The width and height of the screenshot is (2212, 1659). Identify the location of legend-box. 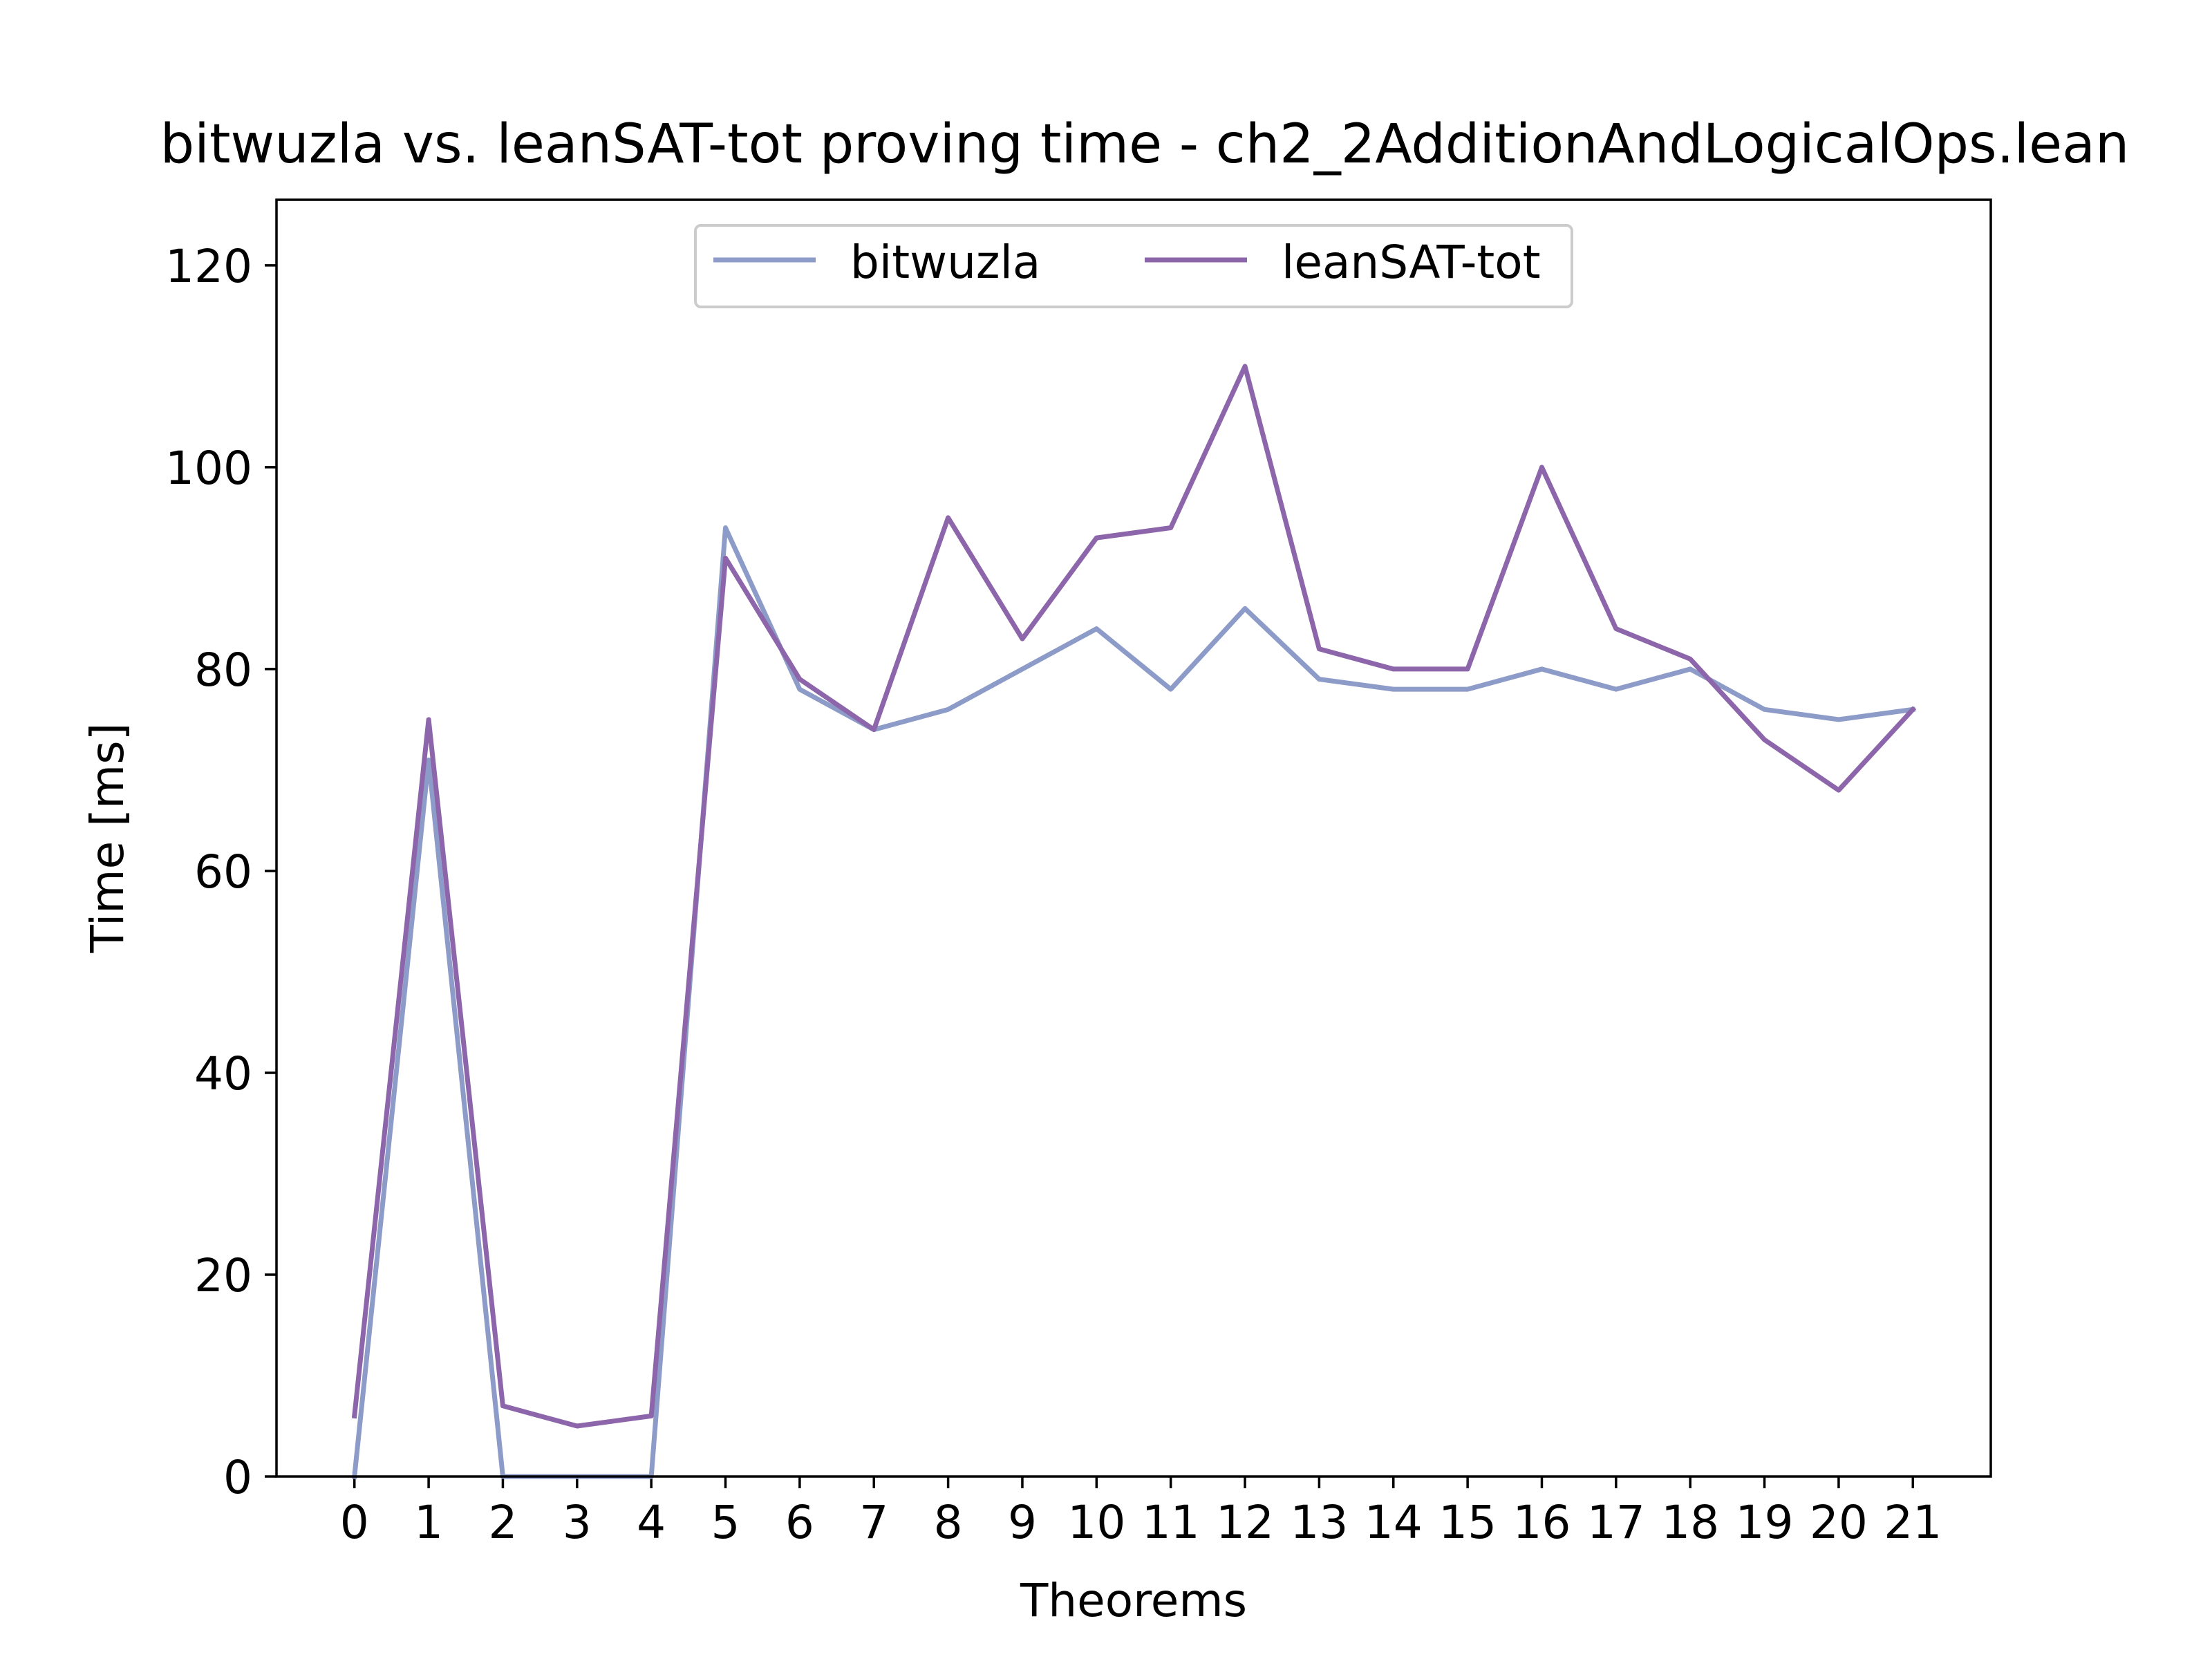
(1133, 266).